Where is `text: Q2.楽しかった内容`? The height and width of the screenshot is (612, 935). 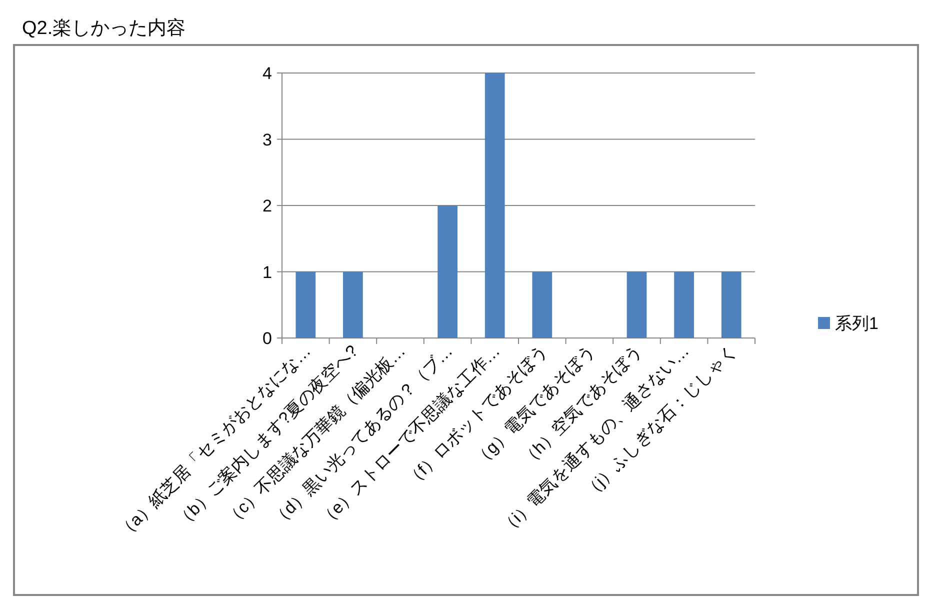
text: Q2.楽しかった内容 is located at coordinates (104, 28).